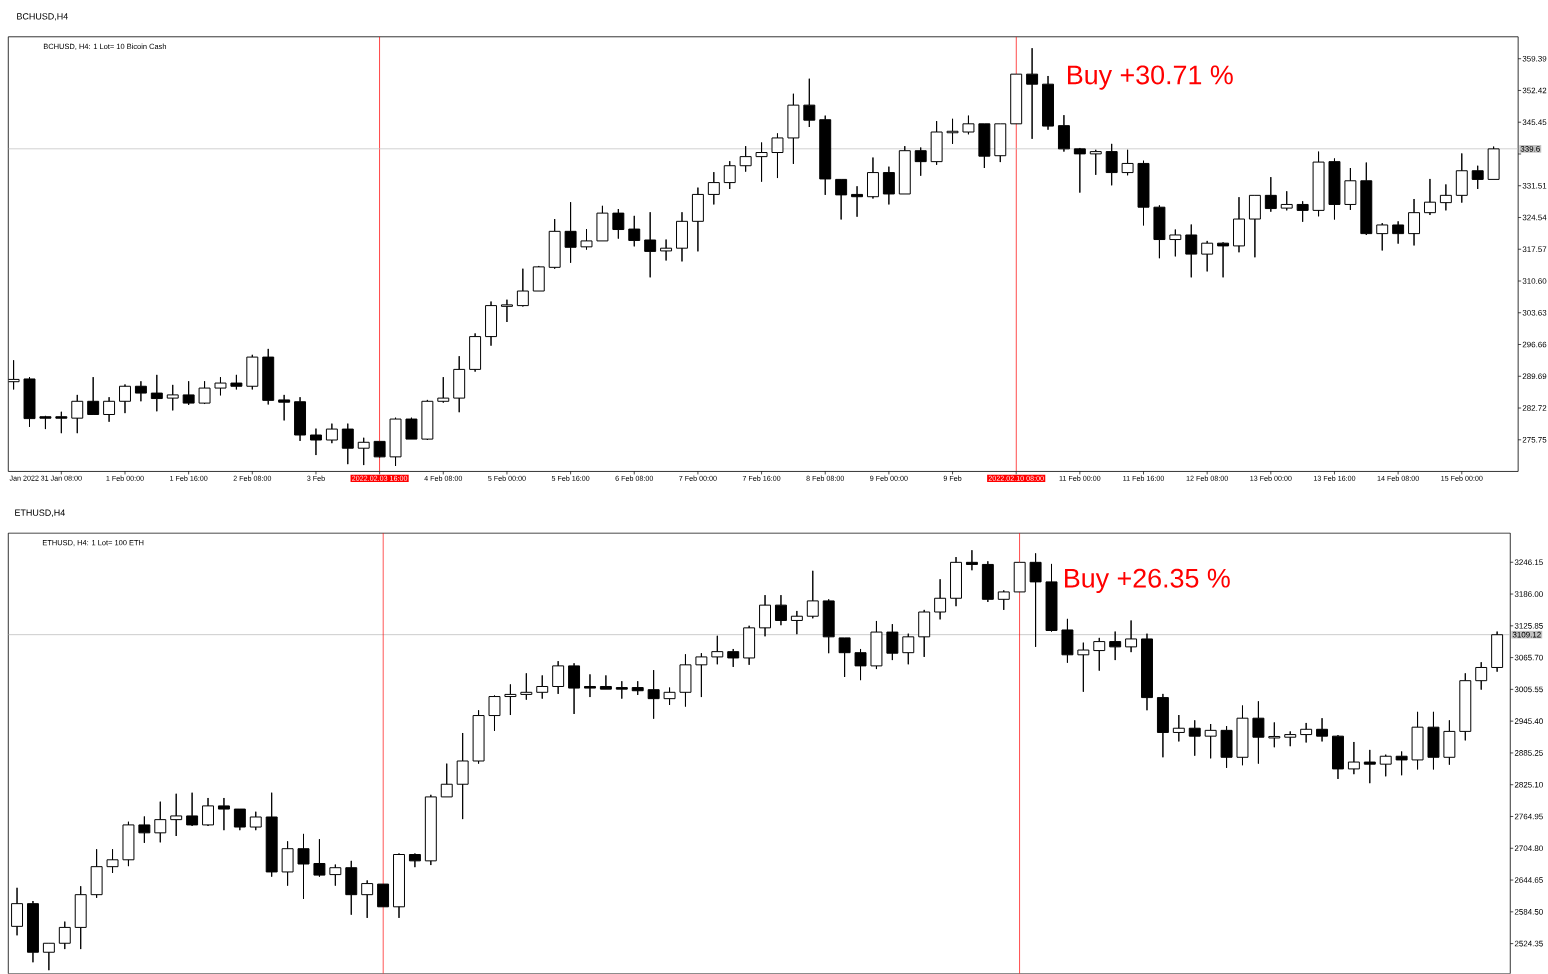 The height and width of the screenshot is (974, 1548). I want to click on annotation: Buy +26.35 %, so click(1147, 581).